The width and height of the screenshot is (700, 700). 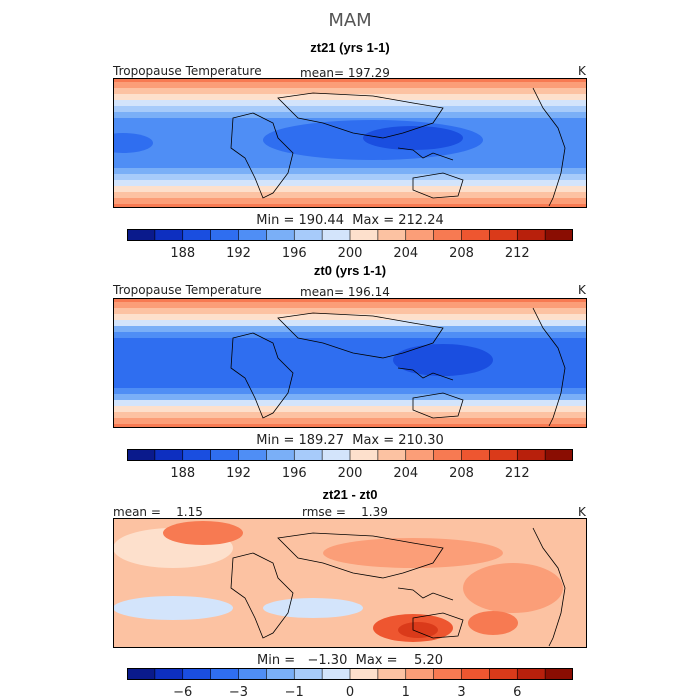 I want to click on panel-1-field-label: Tropopause Temperature, so click(x=187, y=71).